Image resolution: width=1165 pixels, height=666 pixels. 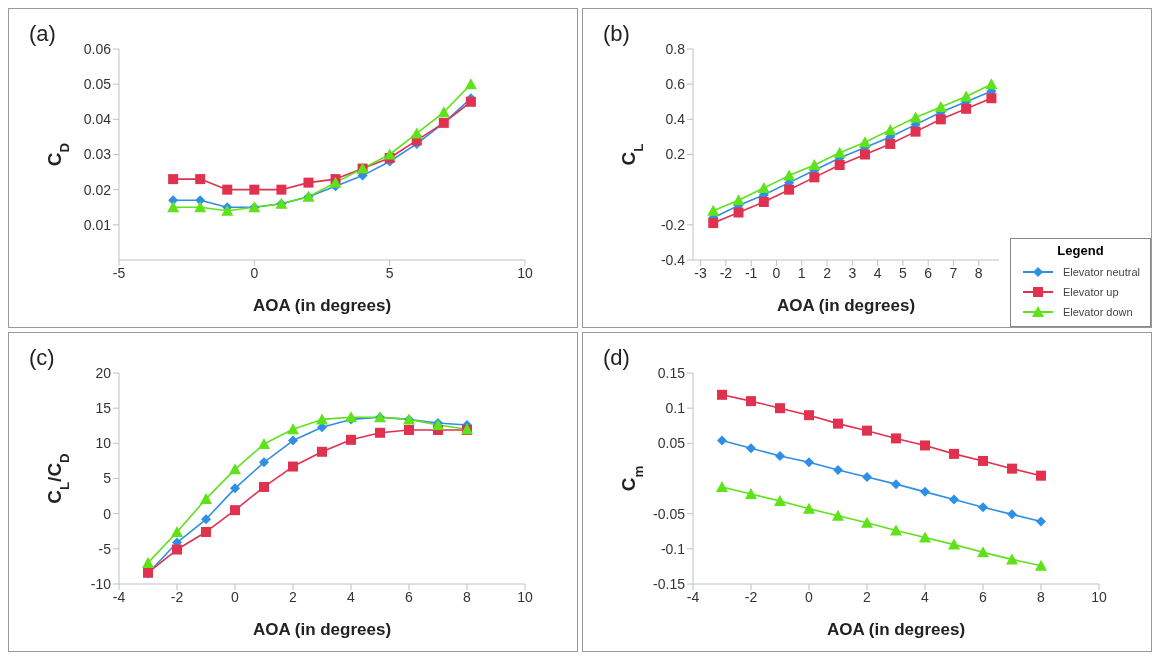 What do you see at coordinates (675, 408) in the screenshot?
I see `y-tick-label: 0.1` at bounding box center [675, 408].